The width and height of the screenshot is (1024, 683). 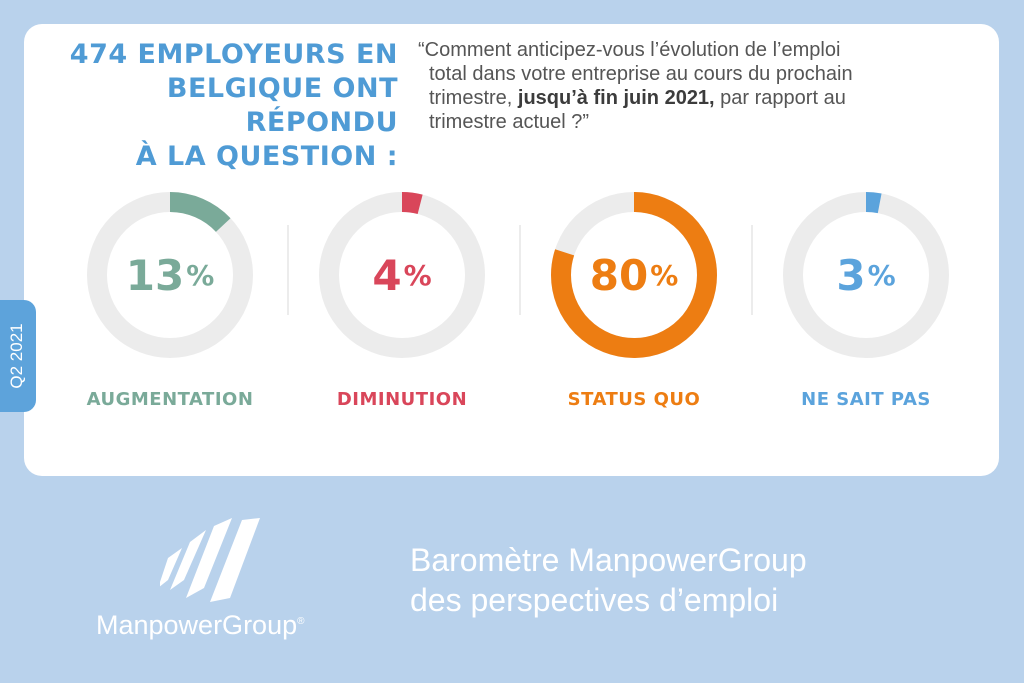 I want to click on period-tab: Q2 2021, so click(x=18, y=356).